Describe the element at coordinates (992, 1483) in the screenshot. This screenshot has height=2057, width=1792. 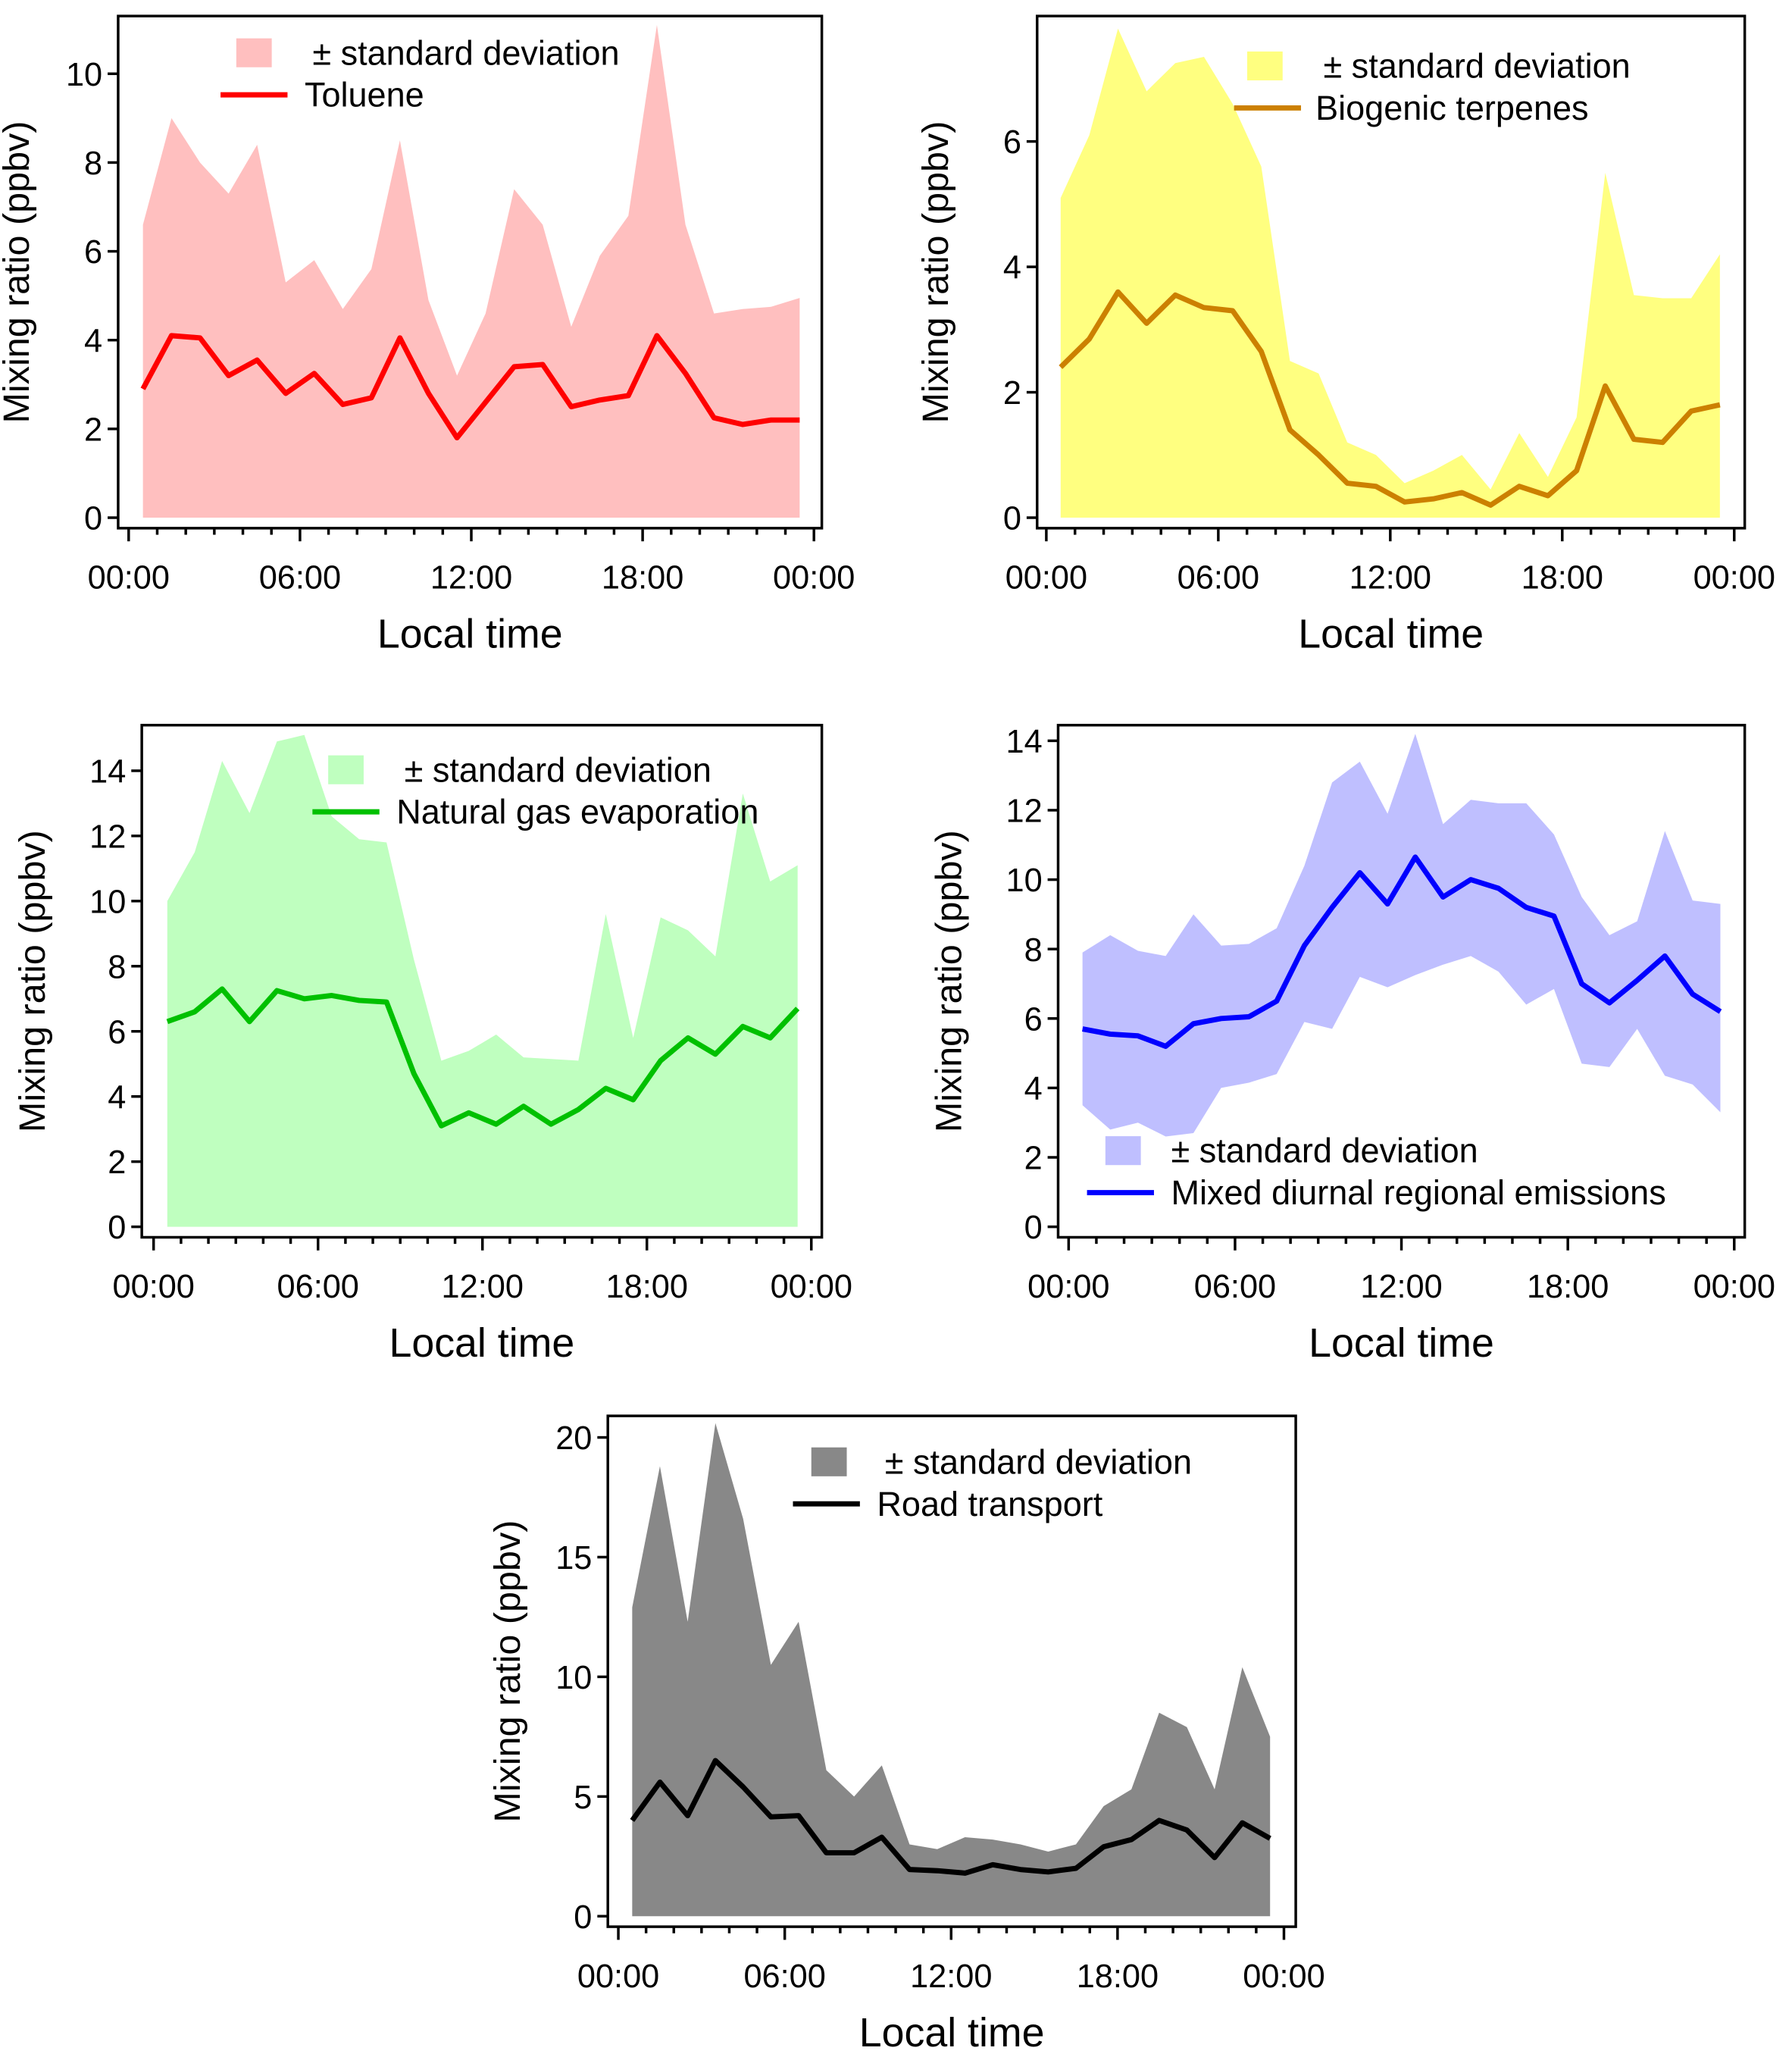
I see `legend: ± standard deviation Road transport` at that location.